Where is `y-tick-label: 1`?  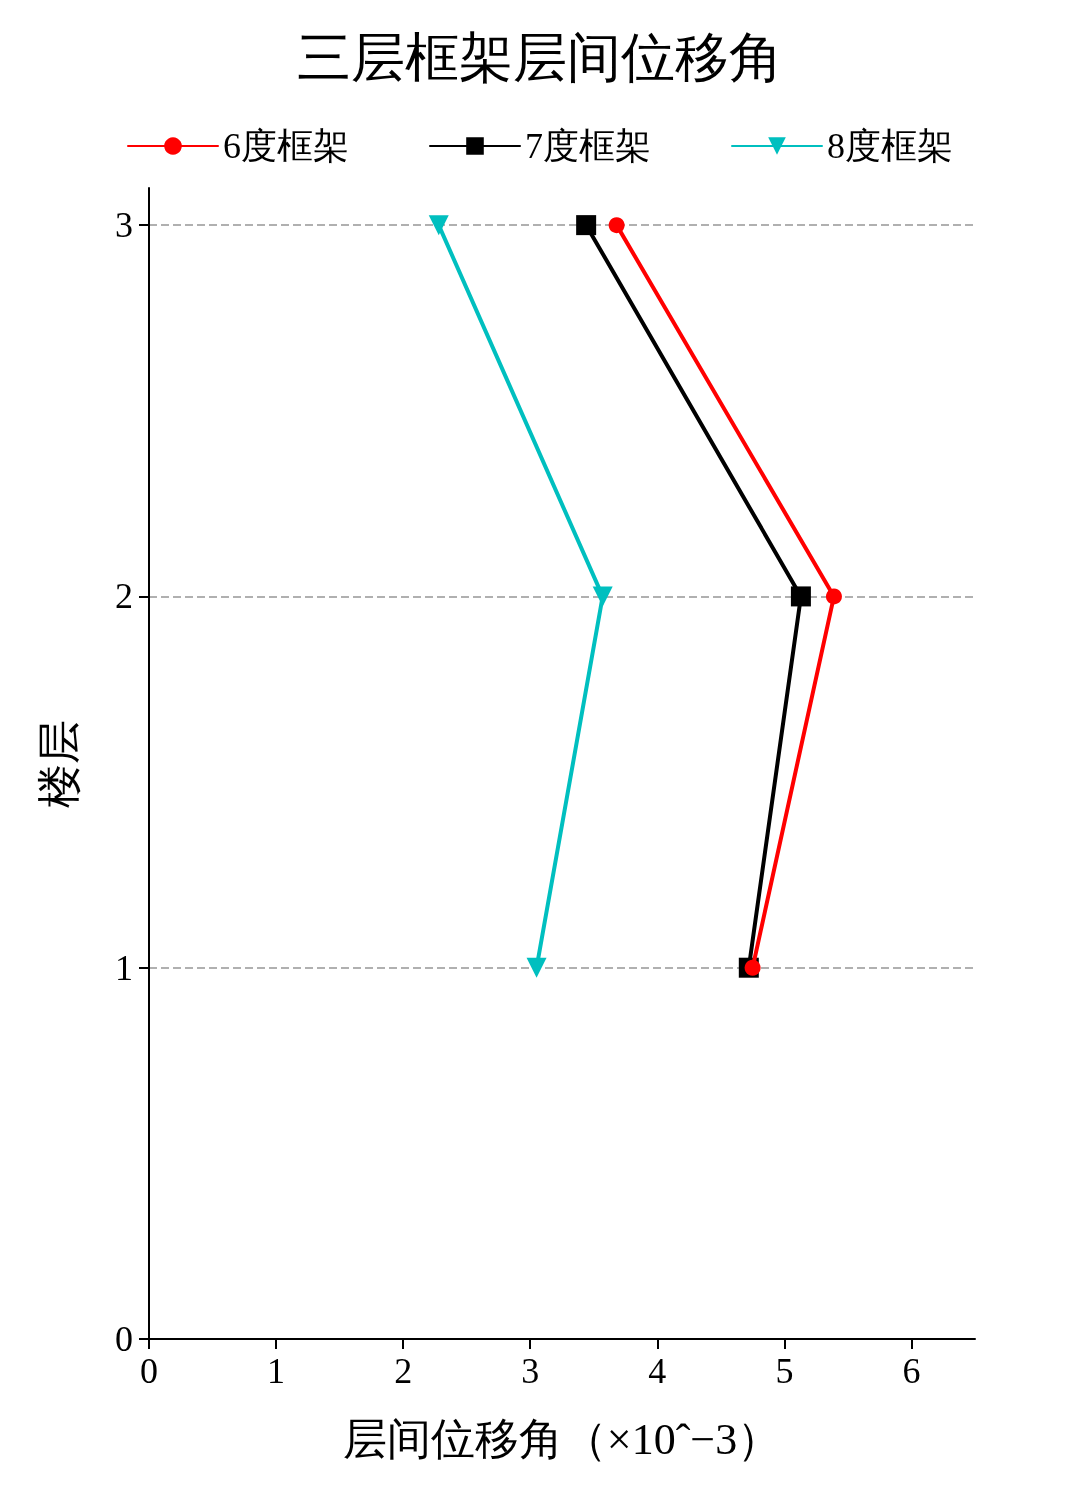
y-tick-label: 1 is located at coordinates (124, 967).